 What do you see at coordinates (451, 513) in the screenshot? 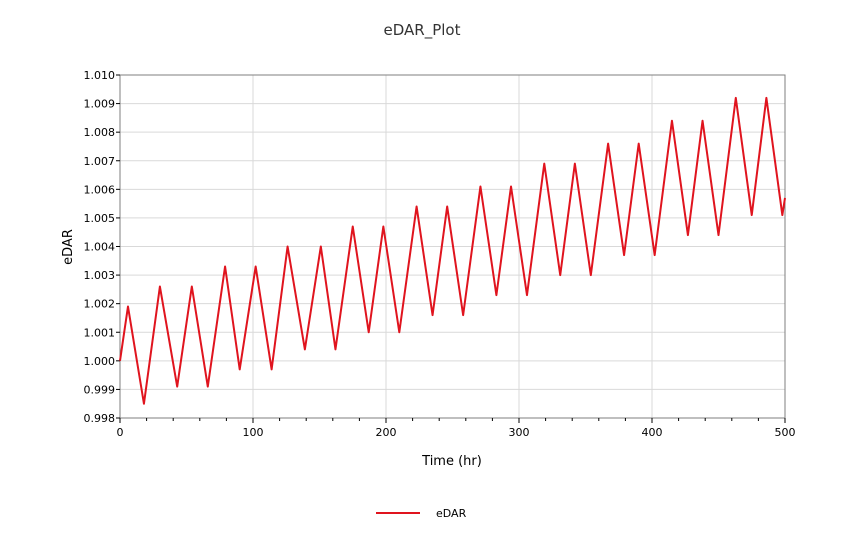
I see `legend-label: eDAR` at bounding box center [451, 513].